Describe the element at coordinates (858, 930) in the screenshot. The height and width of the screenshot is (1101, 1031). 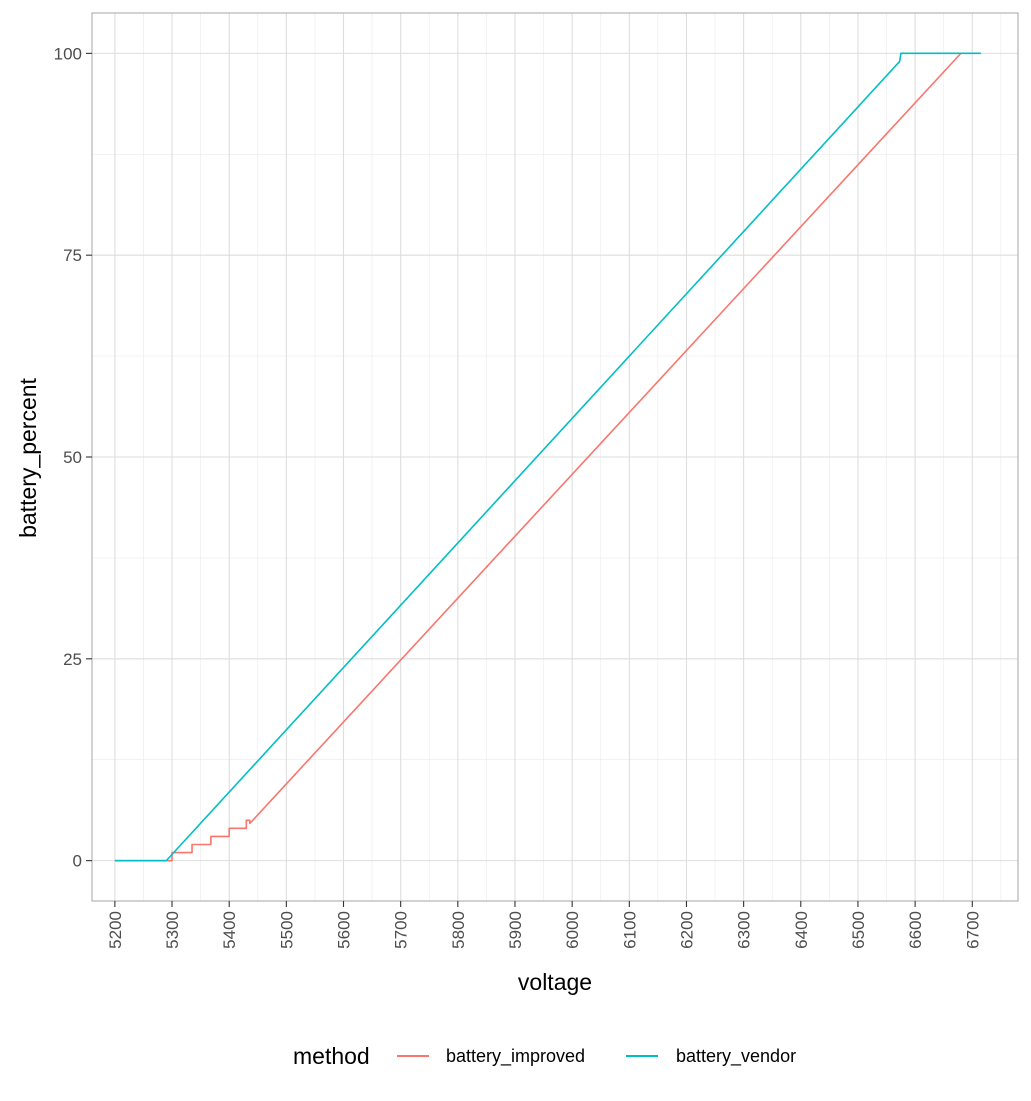
I see `x-tick-label: 6500` at that location.